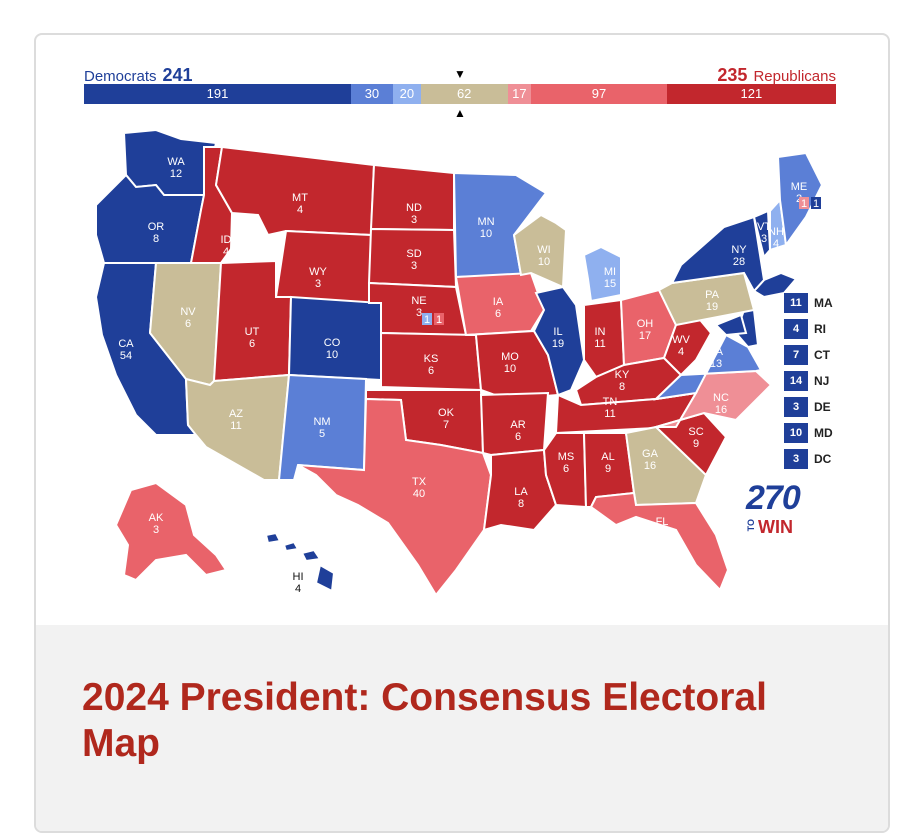  Describe the element at coordinates (796, 303) in the screenshot. I see `small-state-ev: 11` at that location.